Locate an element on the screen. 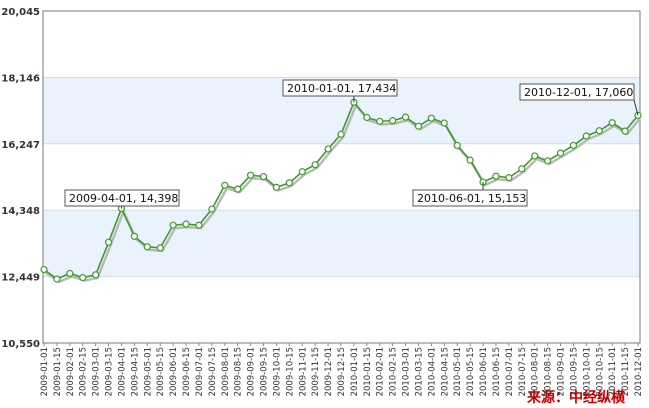 The image size is (649, 408). x-tick-label: 2010-07-15 is located at coordinates (523, 371).